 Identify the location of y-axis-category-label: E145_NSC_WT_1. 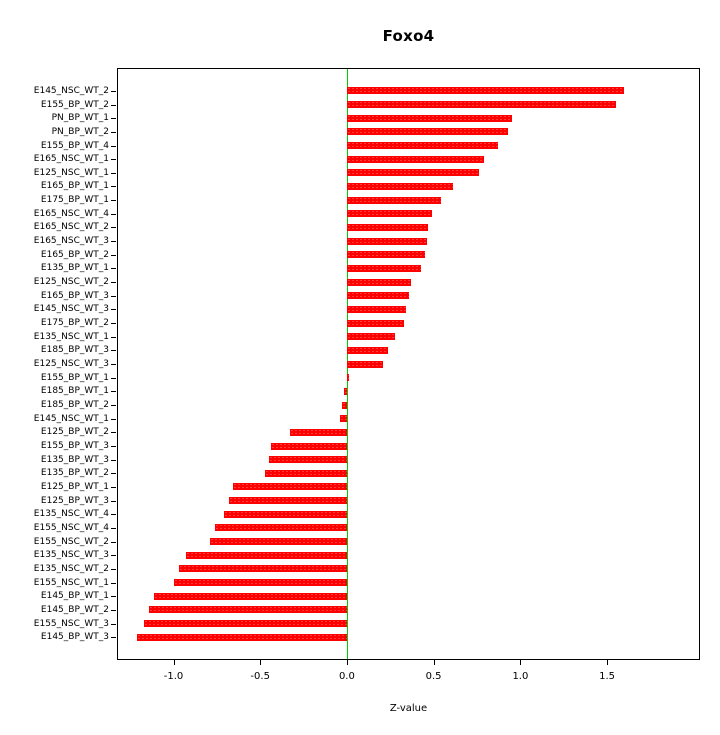
(71, 418).